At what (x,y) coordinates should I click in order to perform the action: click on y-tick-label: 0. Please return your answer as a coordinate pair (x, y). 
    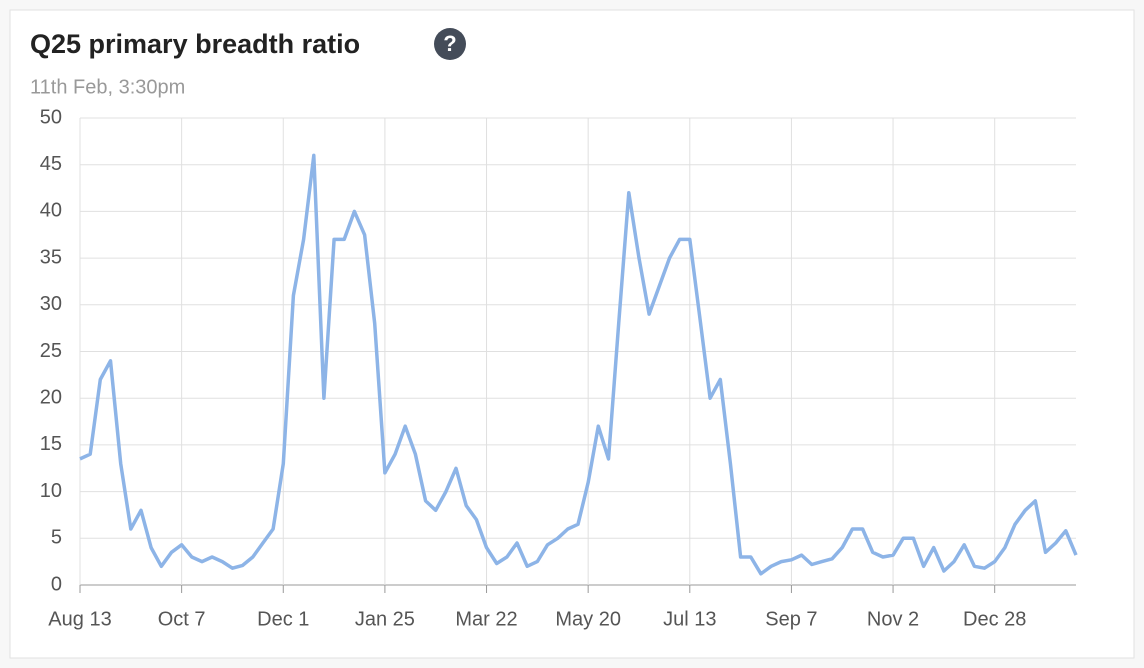
    Looking at the image, I should click on (56, 584).